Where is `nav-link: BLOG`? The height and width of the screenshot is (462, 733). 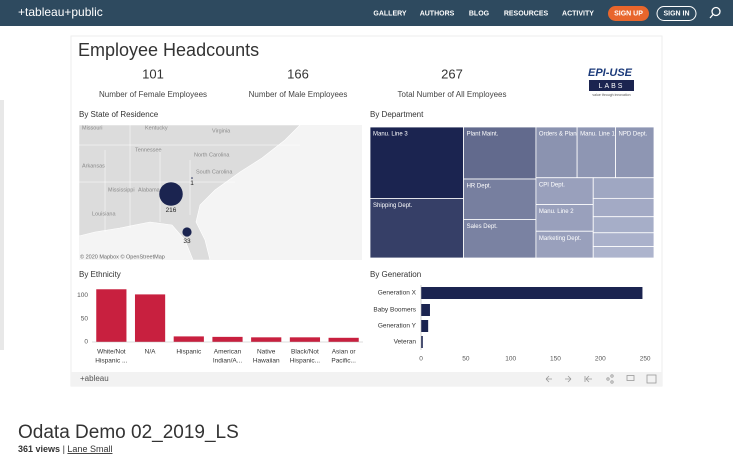 nav-link: BLOG is located at coordinates (479, 13).